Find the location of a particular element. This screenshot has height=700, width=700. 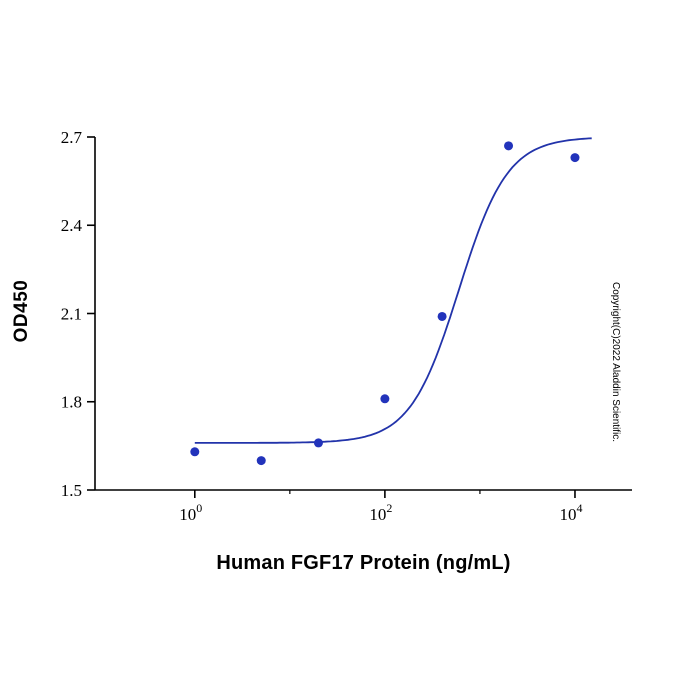

x-tick-label: 10⁰ is located at coordinates (190, 512).